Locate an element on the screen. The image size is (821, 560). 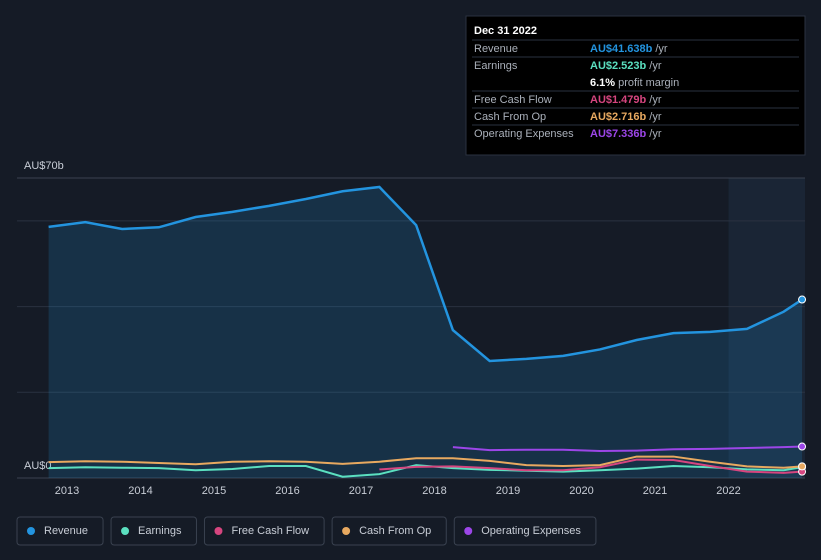
x-tick-label: 2019 is located at coordinates (508, 491).